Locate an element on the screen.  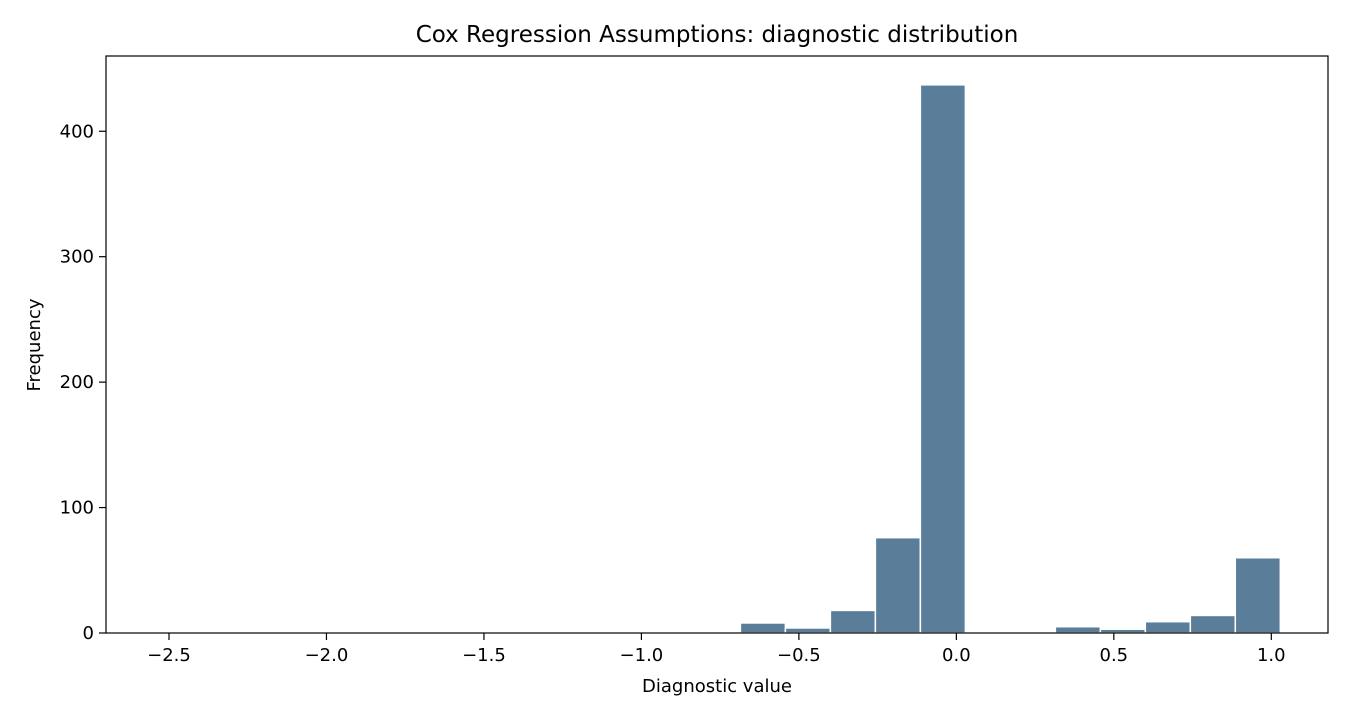
y-axis-ticks: 0 100 200 300 400 is located at coordinates (83, 382).